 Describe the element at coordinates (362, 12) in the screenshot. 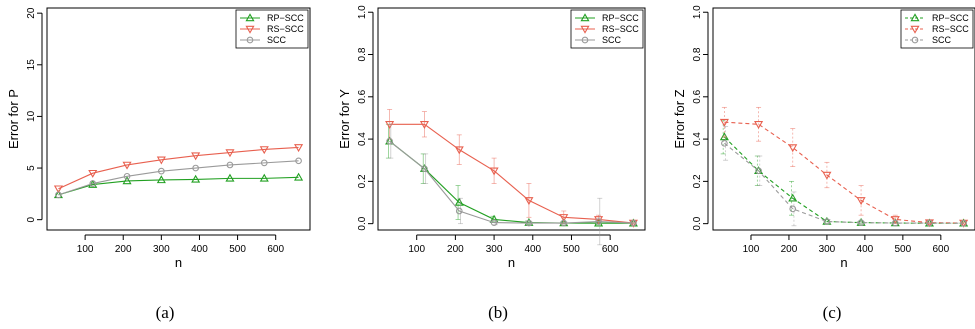

I see `y-tick-label: 1.0` at that location.